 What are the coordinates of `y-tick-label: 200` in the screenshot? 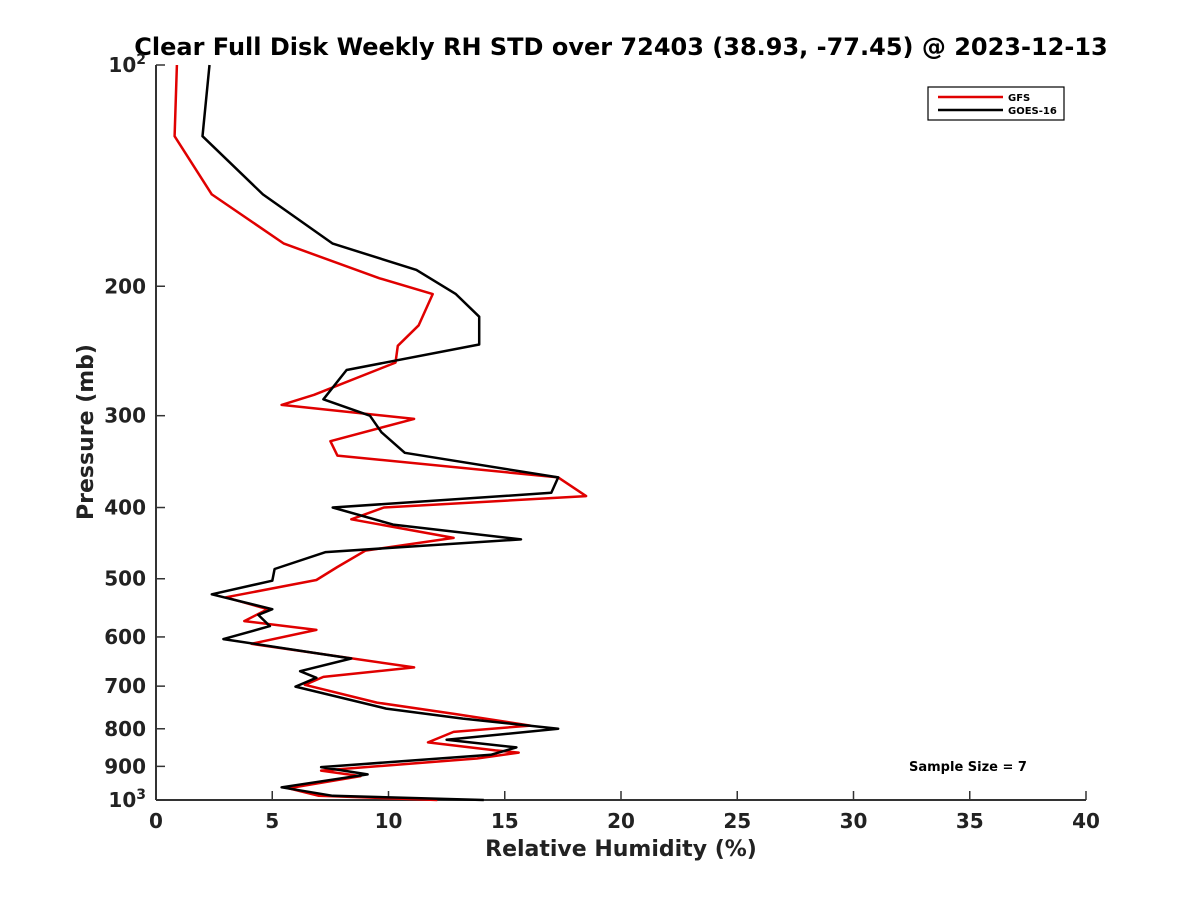 It's located at (125, 286).